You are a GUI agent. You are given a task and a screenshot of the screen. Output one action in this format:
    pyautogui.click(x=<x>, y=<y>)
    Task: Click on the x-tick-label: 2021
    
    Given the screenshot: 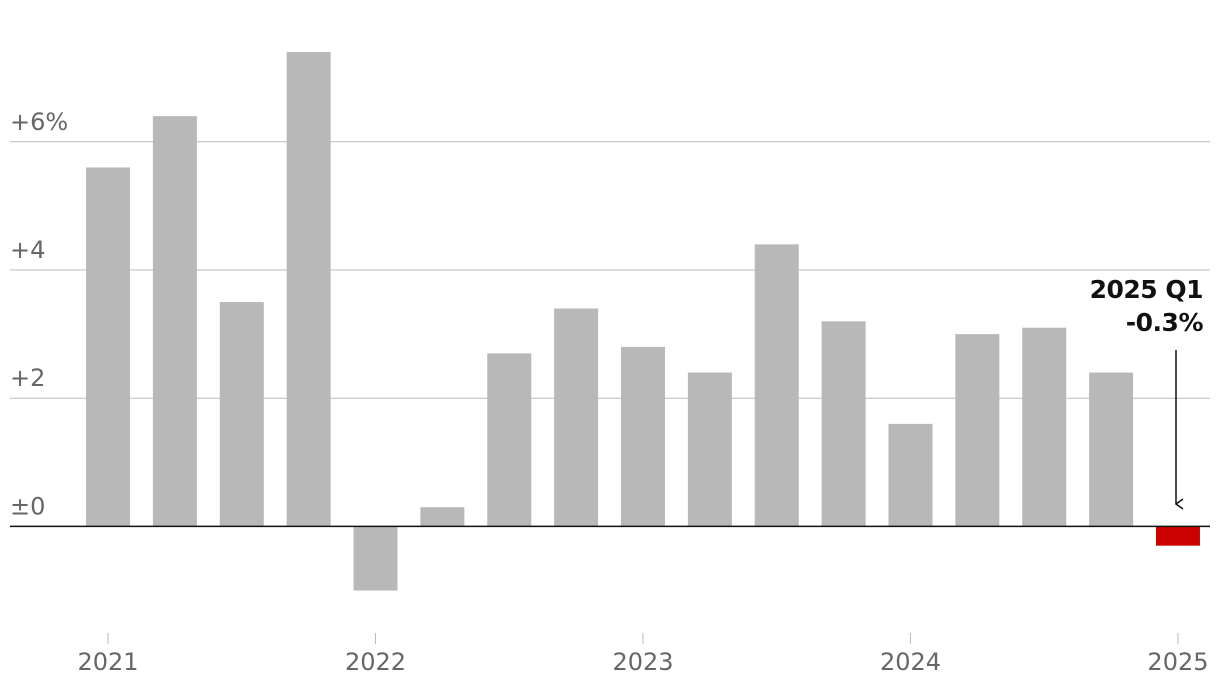 What is the action you would take?
    pyautogui.click(x=107, y=662)
    